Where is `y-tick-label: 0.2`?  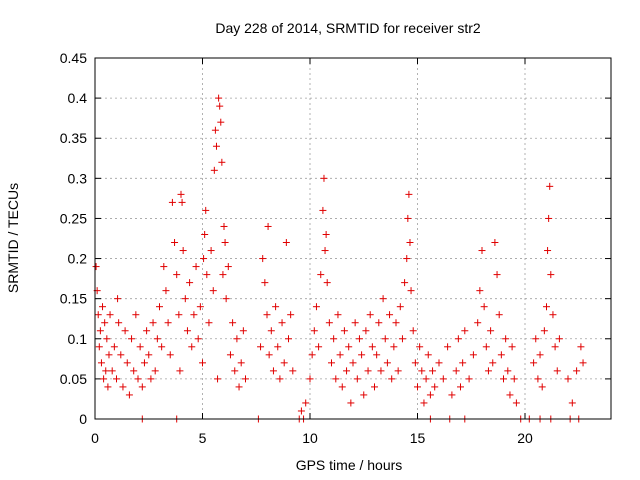
y-tick-label: 0.2 is located at coordinates (78, 259).